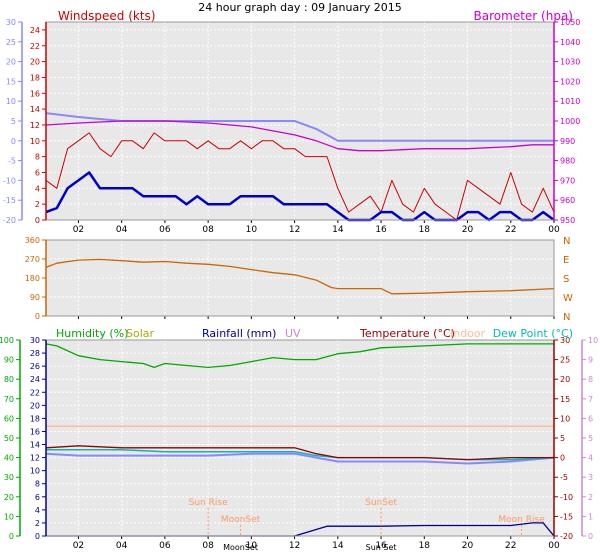 This screenshot has width=600, height=555. What do you see at coordinates (11, 62) in the screenshot?
I see `temp-far-left-tick-label: 20` at bounding box center [11, 62].